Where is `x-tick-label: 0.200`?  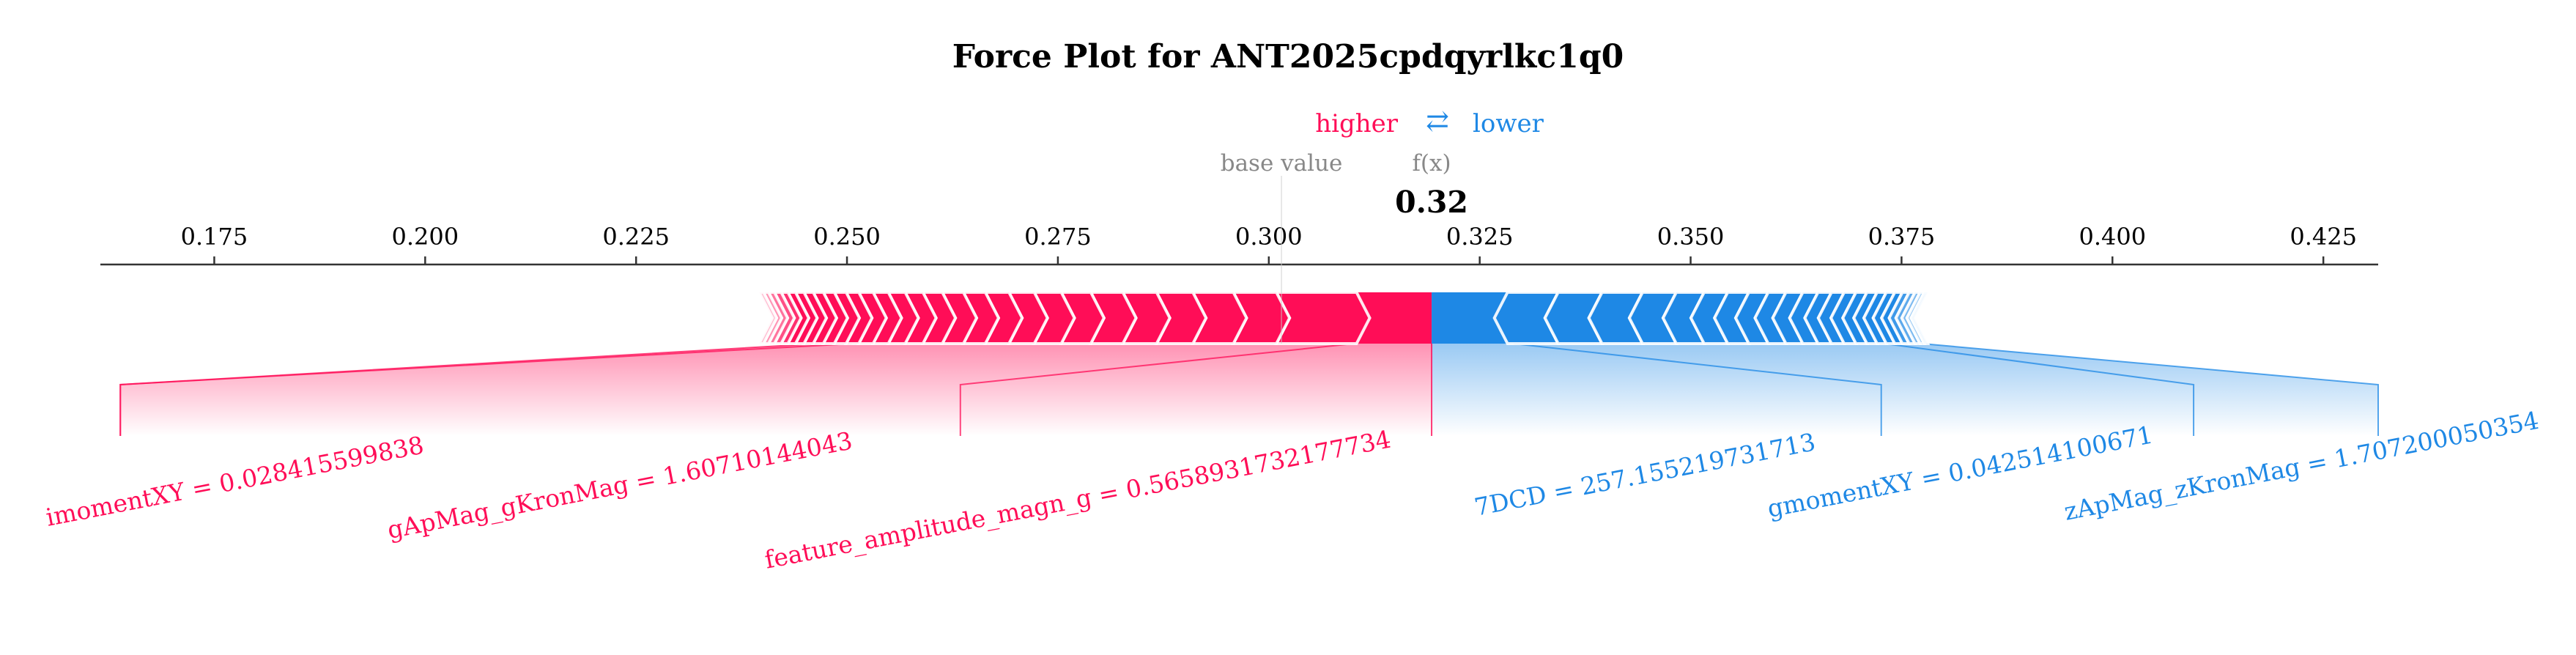
x-tick-label: 0.200 is located at coordinates (425, 237).